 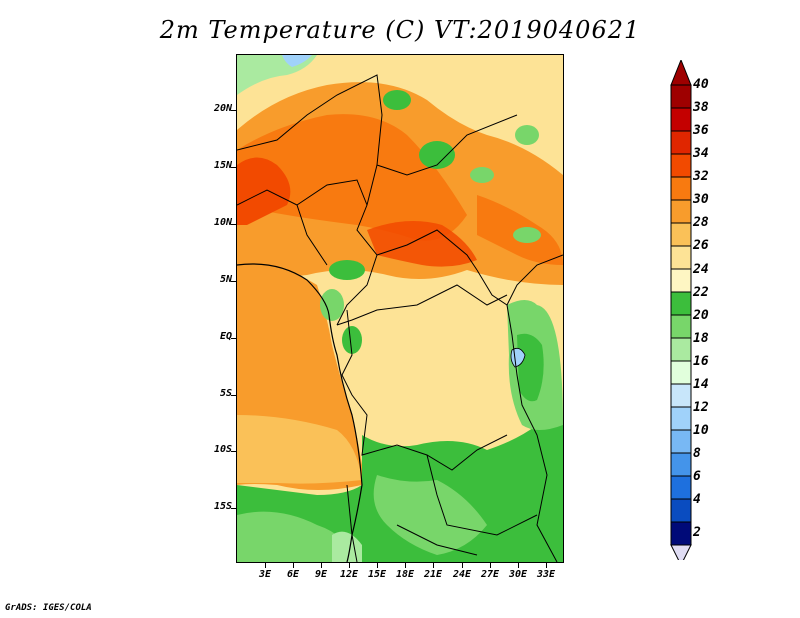 I want to click on lon-label-21e: 21E, so click(x=433, y=574).